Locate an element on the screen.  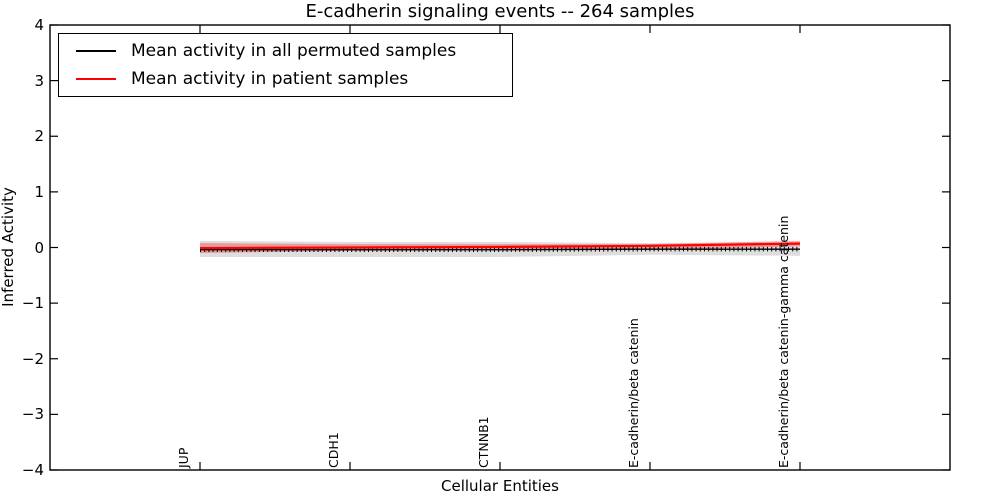
y-tick-label: 0 is located at coordinates (39, 247).